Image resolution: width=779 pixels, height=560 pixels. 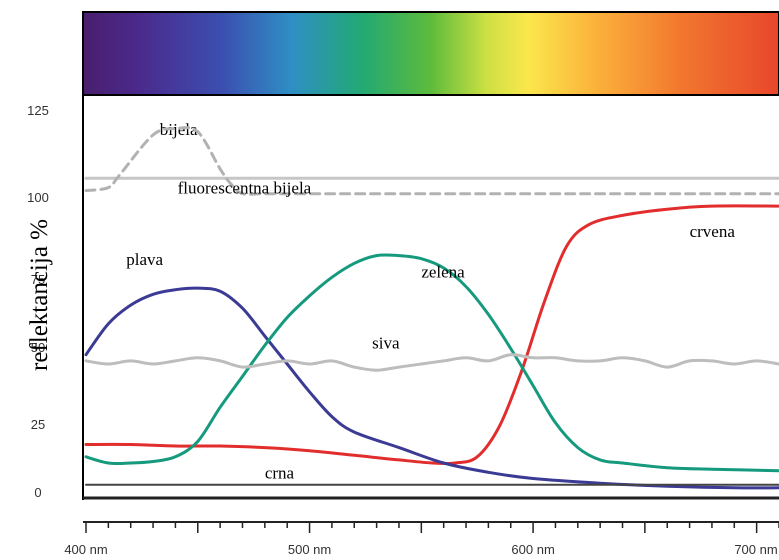 I want to click on y-tick-label: 50, so click(x=38, y=347).